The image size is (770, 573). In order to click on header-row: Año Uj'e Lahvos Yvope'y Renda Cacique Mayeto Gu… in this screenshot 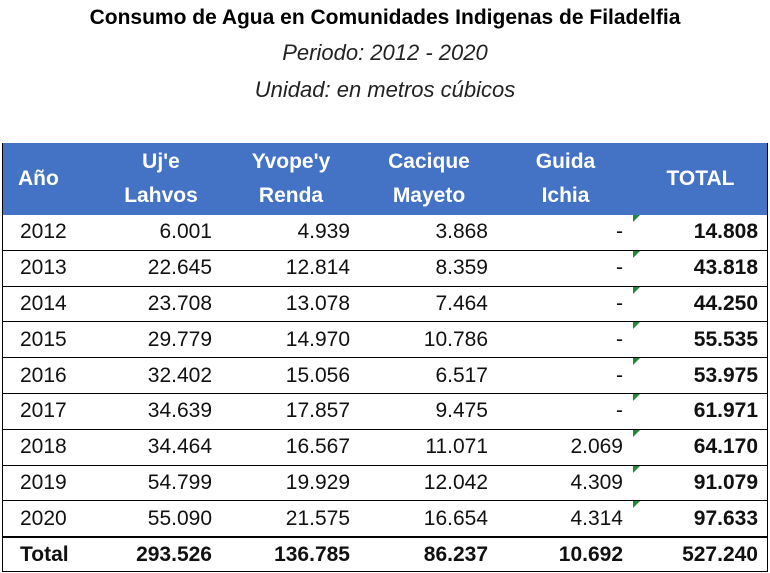, I will do `click(385, 179)`.